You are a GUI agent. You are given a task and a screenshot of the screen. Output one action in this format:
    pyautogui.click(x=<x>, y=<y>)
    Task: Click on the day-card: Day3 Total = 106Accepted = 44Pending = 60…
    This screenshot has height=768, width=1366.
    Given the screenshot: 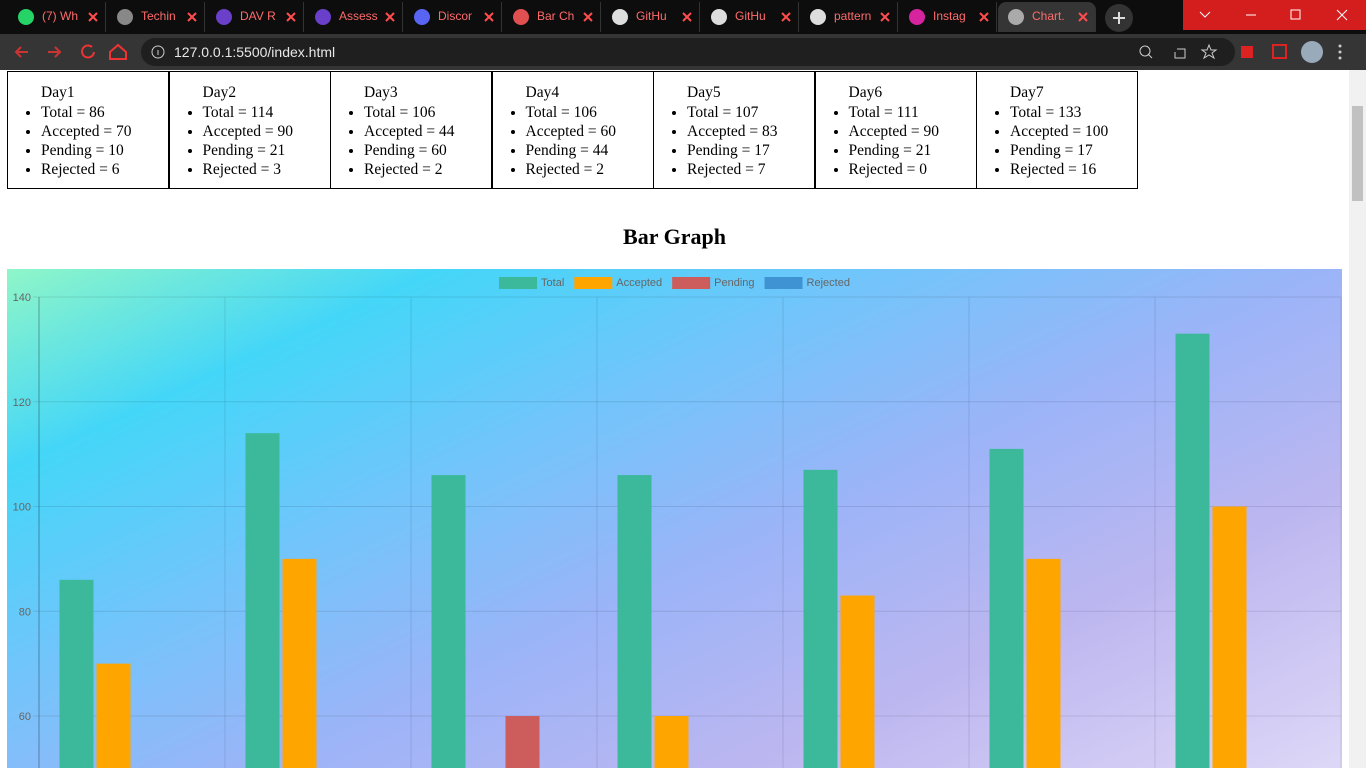 What is the action you would take?
    pyautogui.click(x=411, y=130)
    